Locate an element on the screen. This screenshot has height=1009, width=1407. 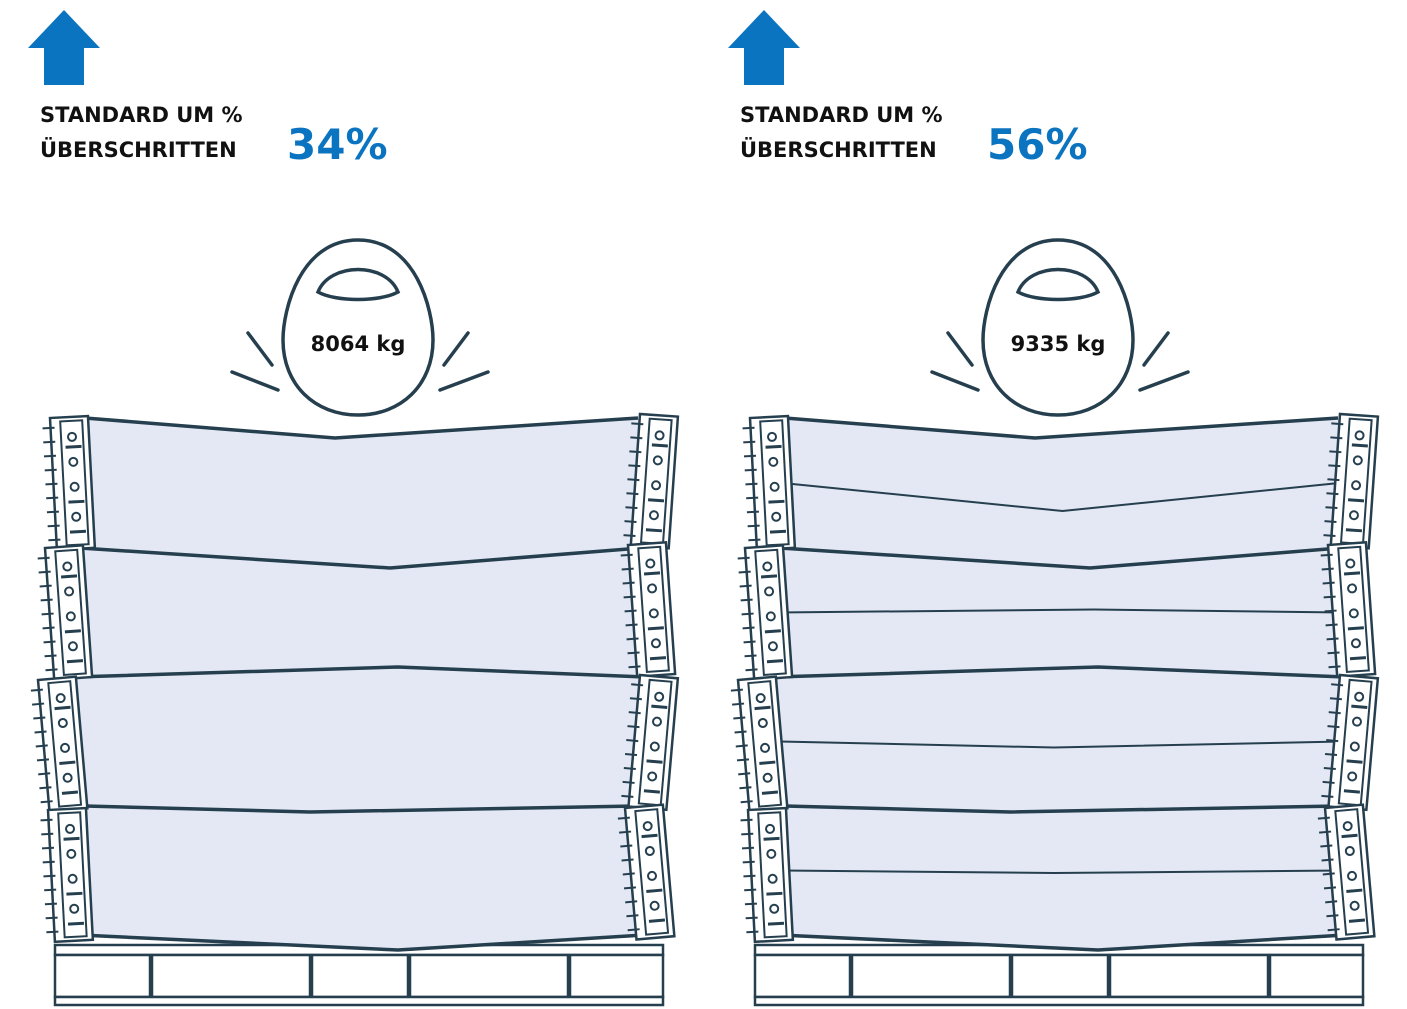
collar is located at coordinates (67, 875).